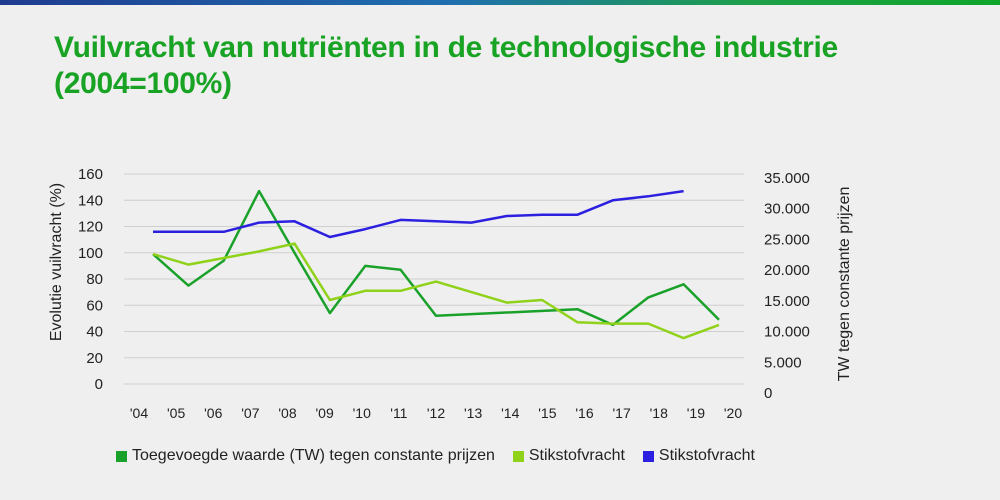 The width and height of the screenshot is (1000, 500). What do you see at coordinates (473, 413) in the screenshot?
I see `x-tick-label: '13` at bounding box center [473, 413].